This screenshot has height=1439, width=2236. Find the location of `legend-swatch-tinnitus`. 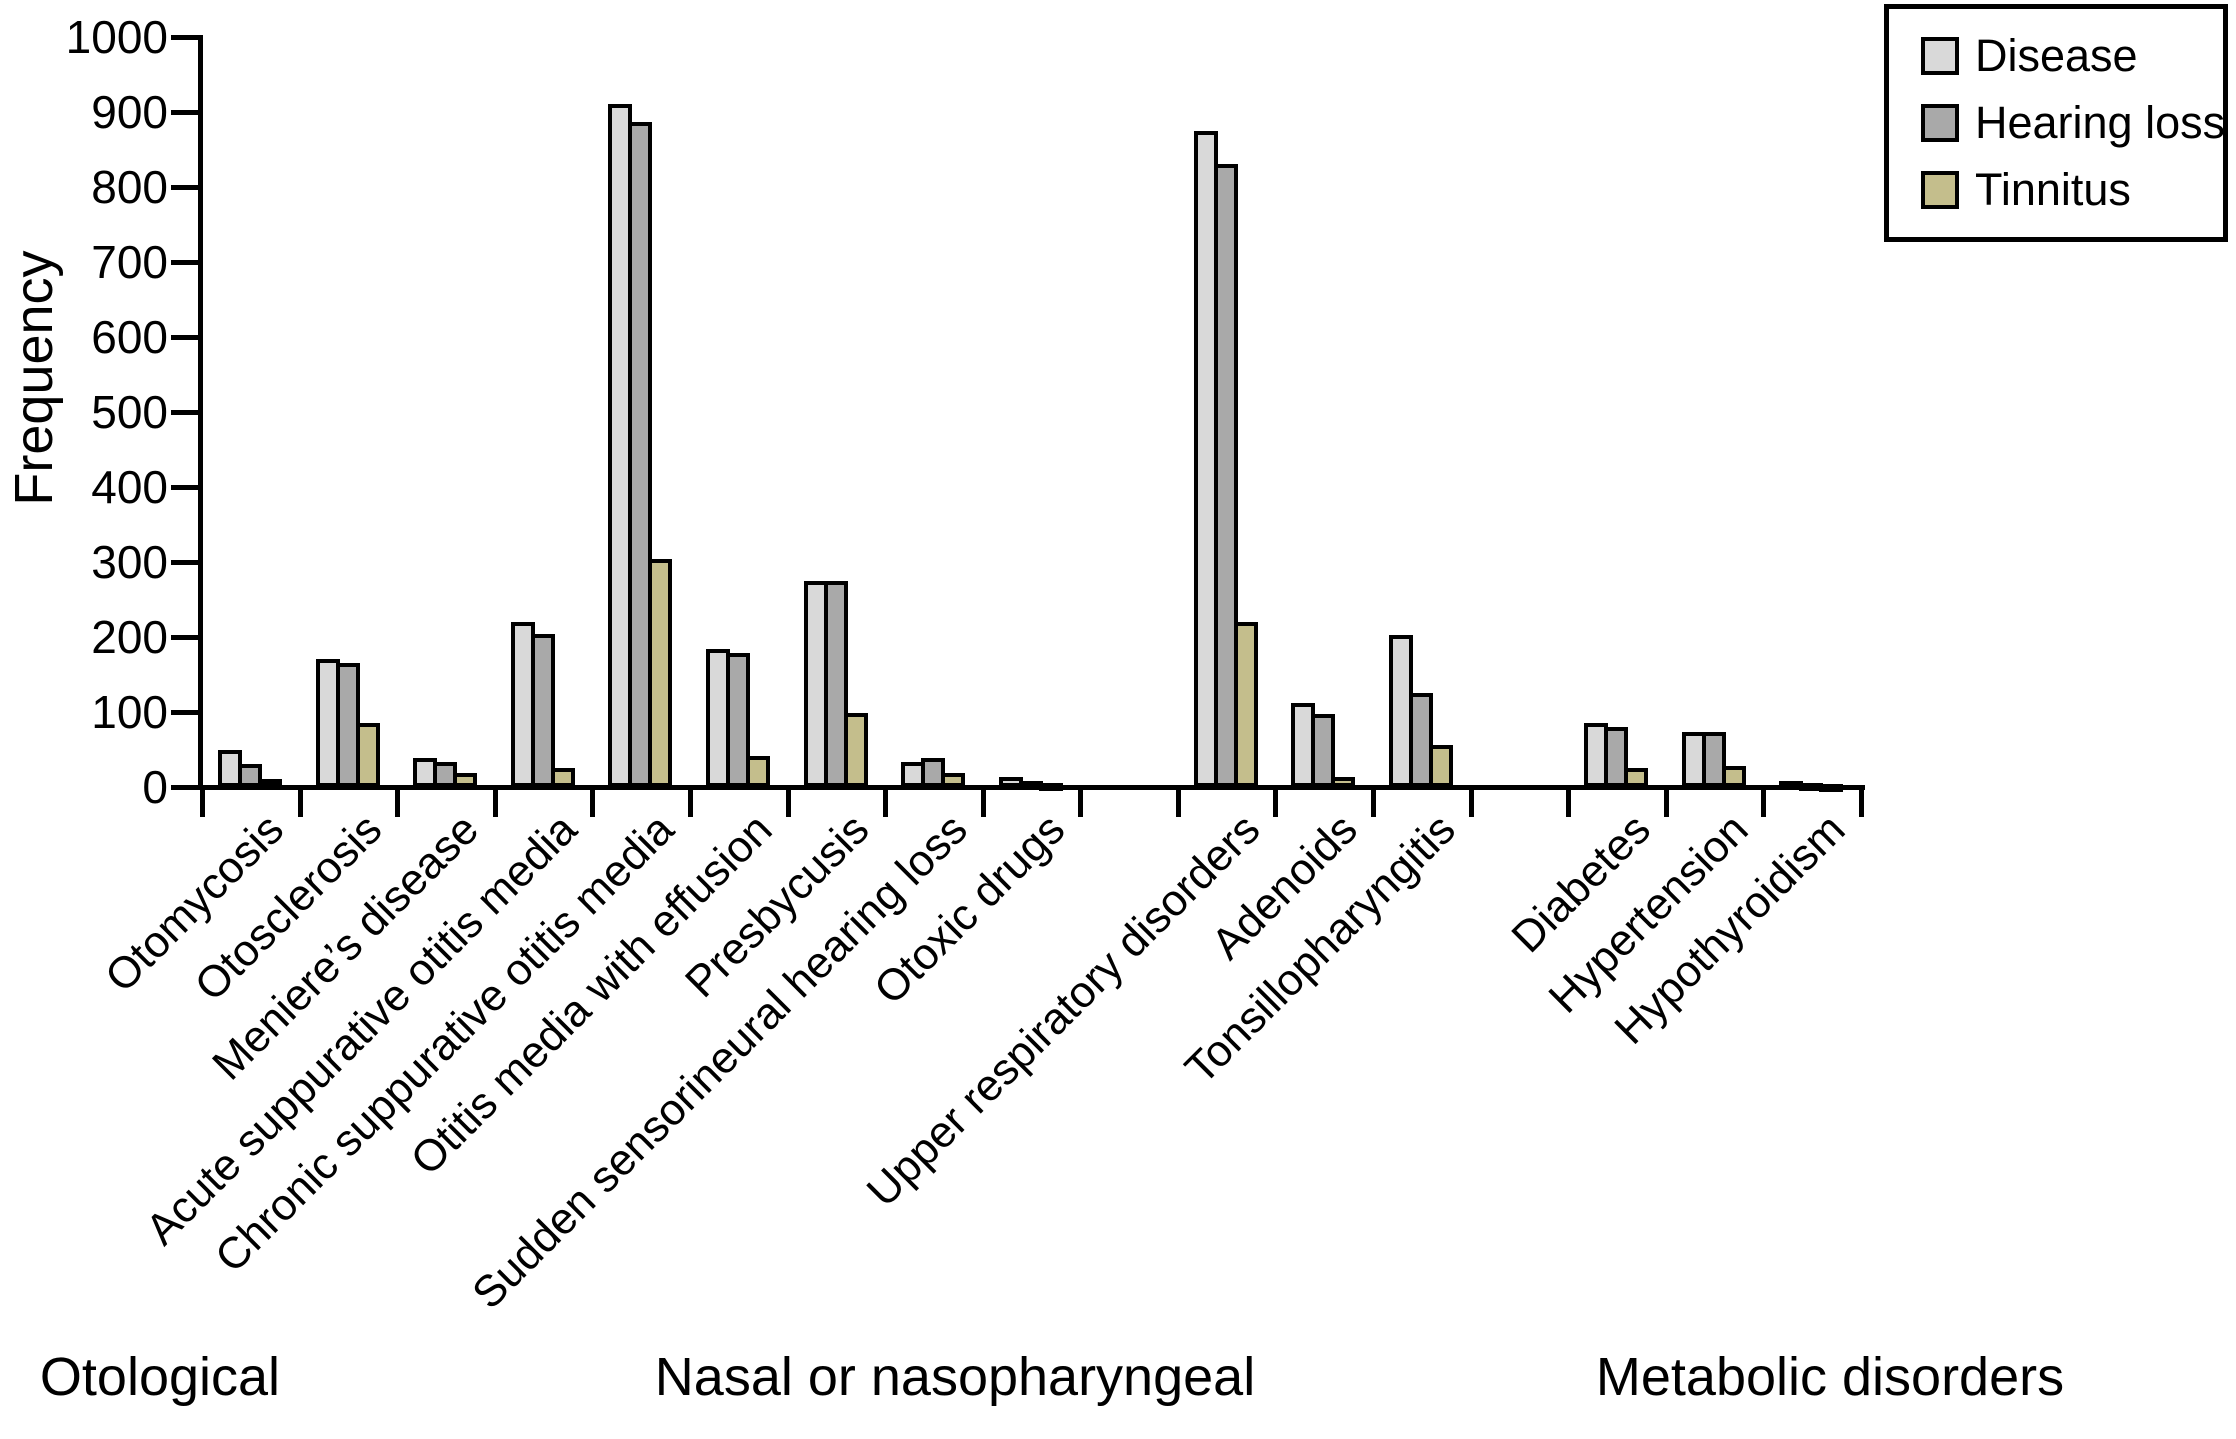

legend-swatch-tinnitus is located at coordinates (1940, 189).